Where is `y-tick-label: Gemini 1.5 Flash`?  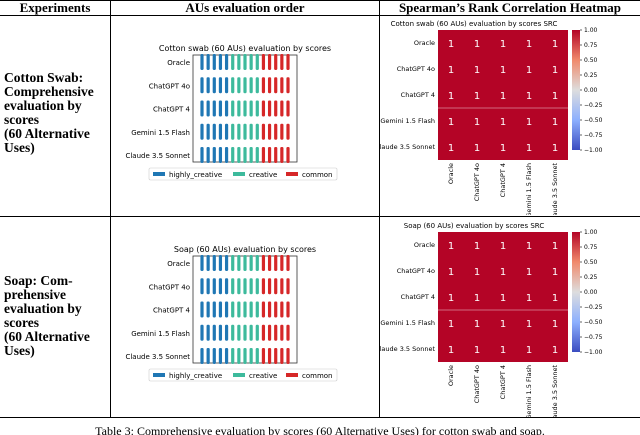 y-tick-label: Gemini 1.5 Flash is located at coordinates (160, 334).